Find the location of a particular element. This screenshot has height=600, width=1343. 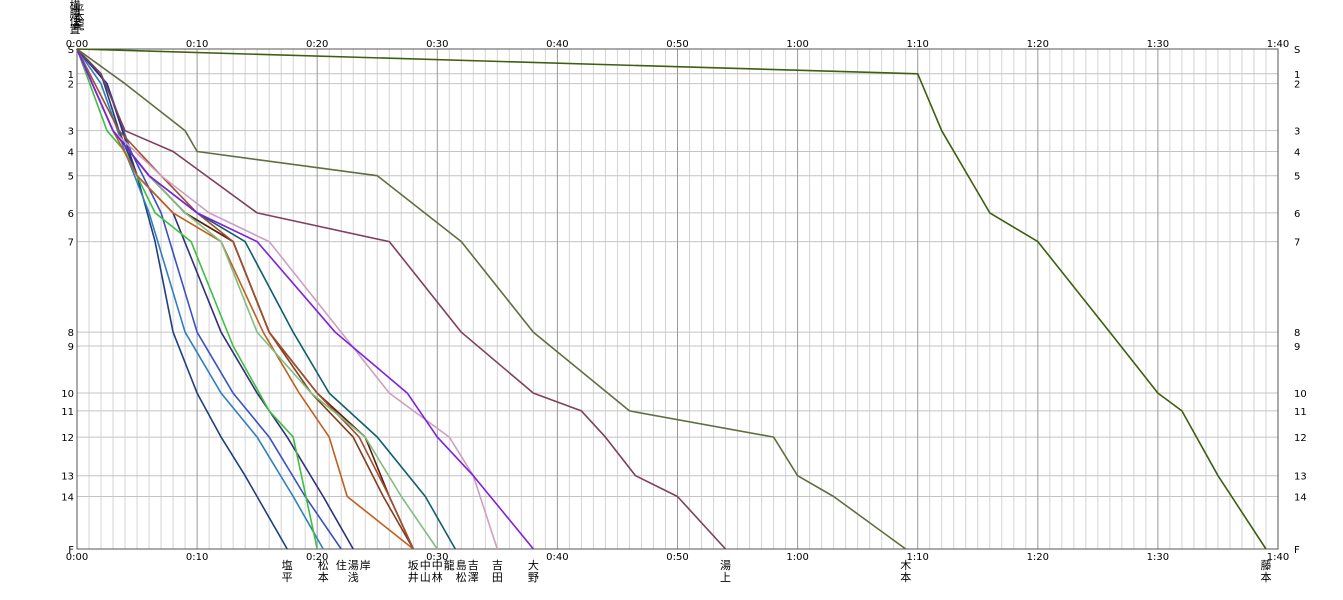

y-tick-label-left: 1 is located at coordinates (71, 75).